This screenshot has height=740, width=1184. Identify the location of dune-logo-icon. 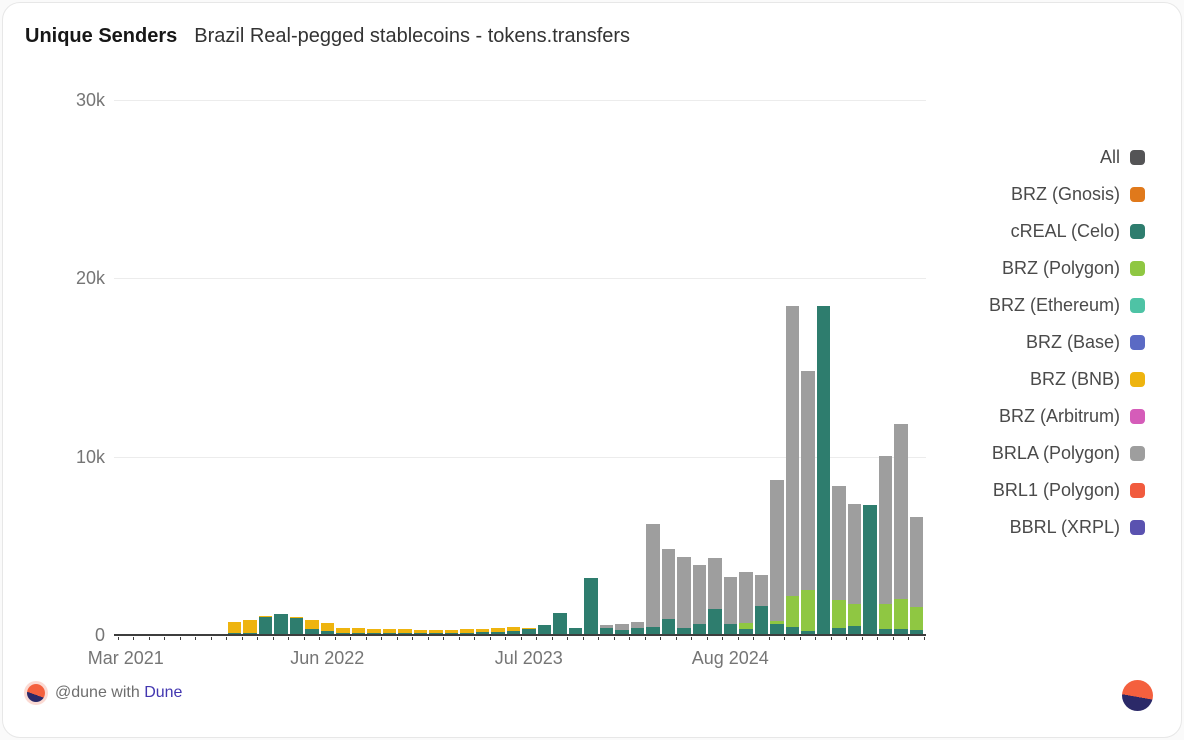
(1137, 695).